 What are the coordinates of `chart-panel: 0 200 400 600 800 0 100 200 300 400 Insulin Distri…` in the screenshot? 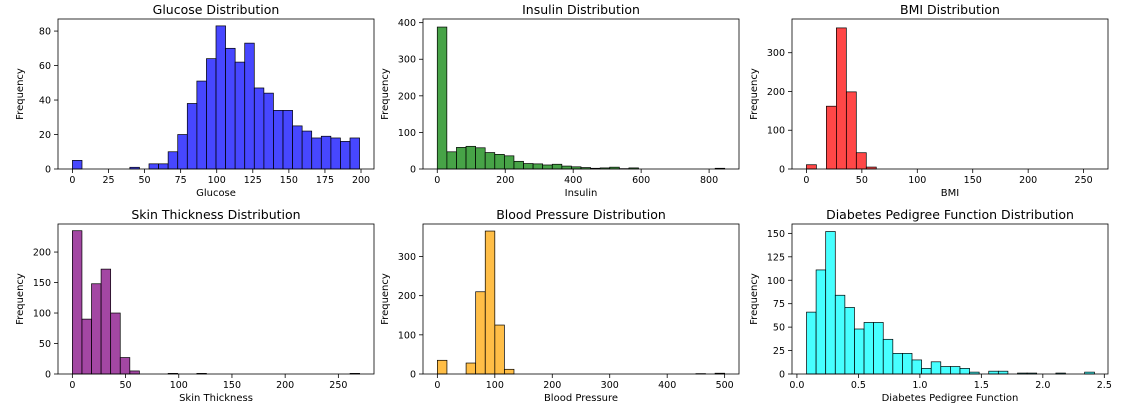 It's located at (560, 100).